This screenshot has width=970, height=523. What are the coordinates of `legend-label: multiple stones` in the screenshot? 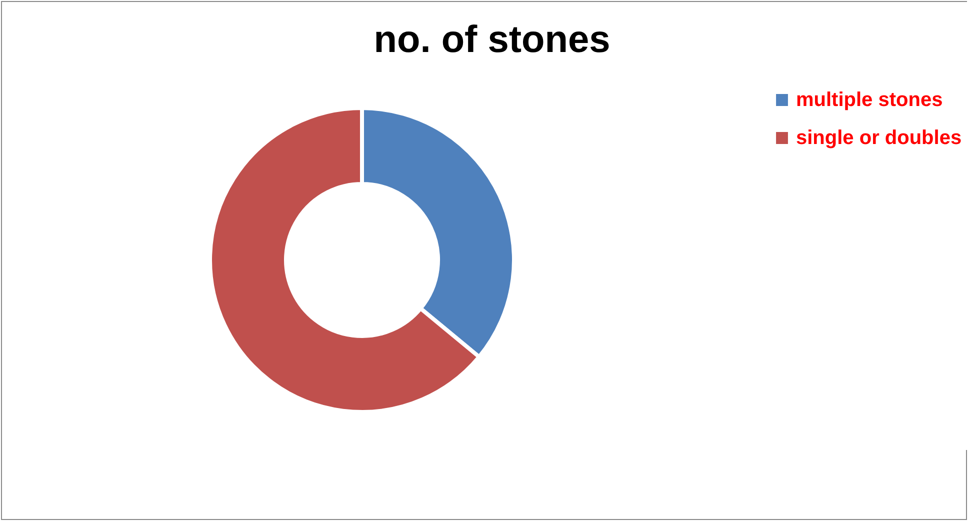 It's located at (869, 100).